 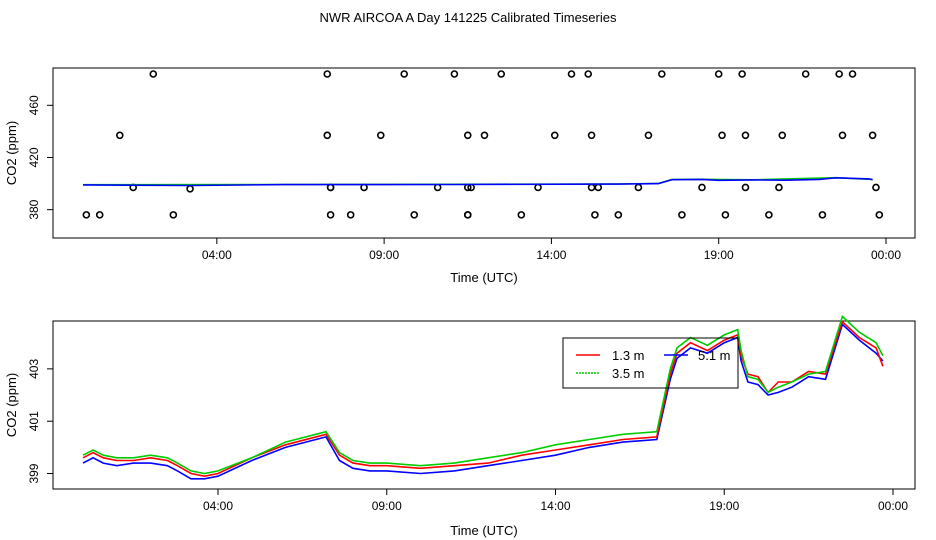 I want to click on top-x-tick-label: 19:00, so click(x=719, y=255).